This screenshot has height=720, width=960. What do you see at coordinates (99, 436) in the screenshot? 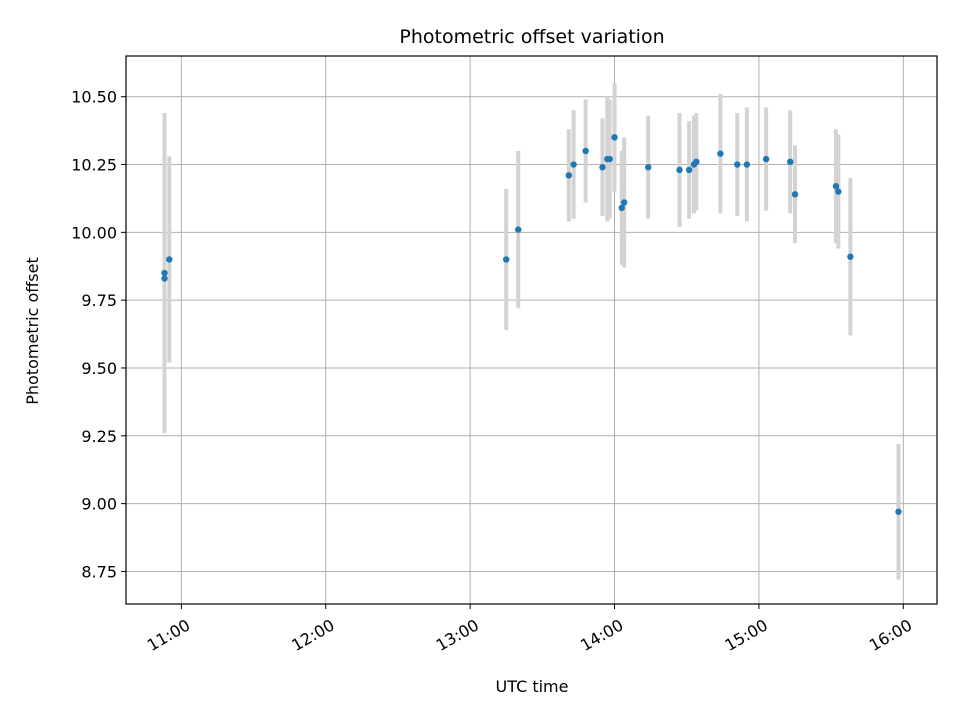
I see `y-tick-label: 9.25` at bounding box center [99, 436].